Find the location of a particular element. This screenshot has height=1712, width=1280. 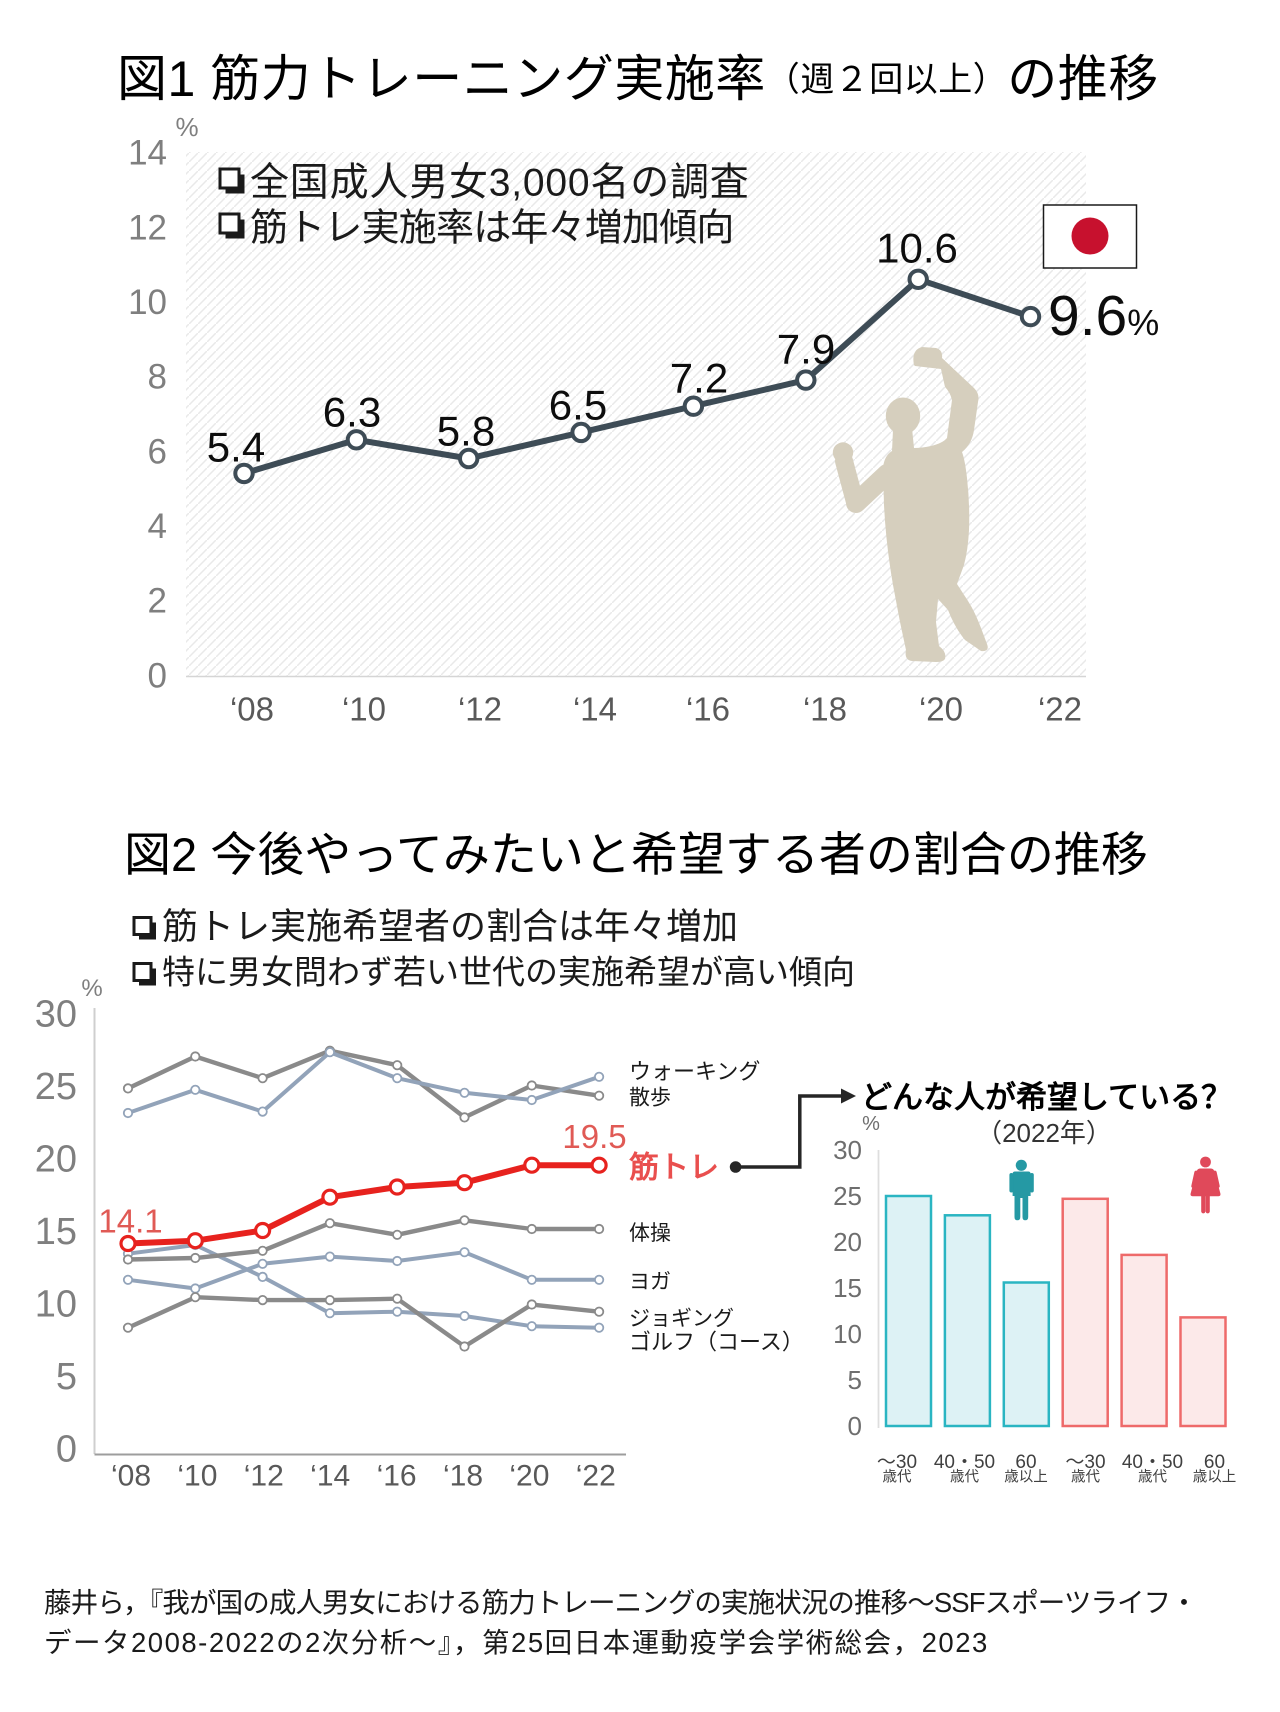

svg-text: ジョギング is located at coordinates (681, 1318).